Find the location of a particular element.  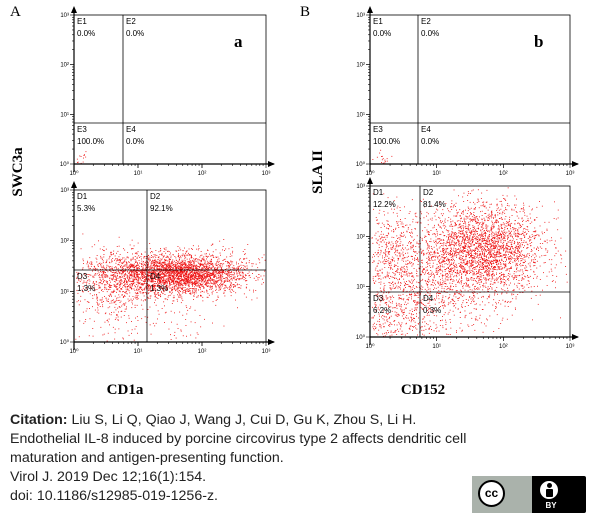

panel-1-upper-y-tick-label: 10³ is located at coordinates (360, 16).